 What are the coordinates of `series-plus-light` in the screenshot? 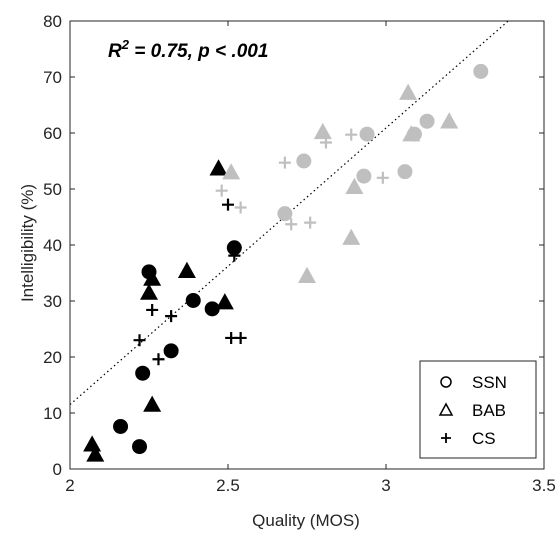 It's located at (302, 179).